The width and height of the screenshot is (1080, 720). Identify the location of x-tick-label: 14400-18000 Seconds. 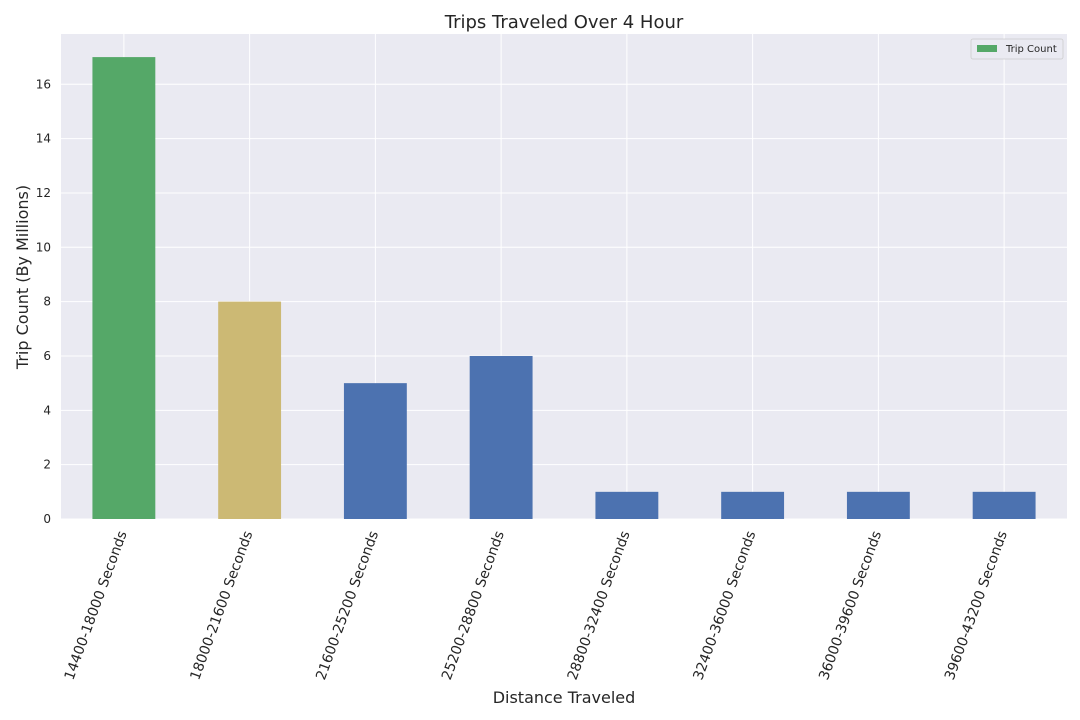
(96, 605).